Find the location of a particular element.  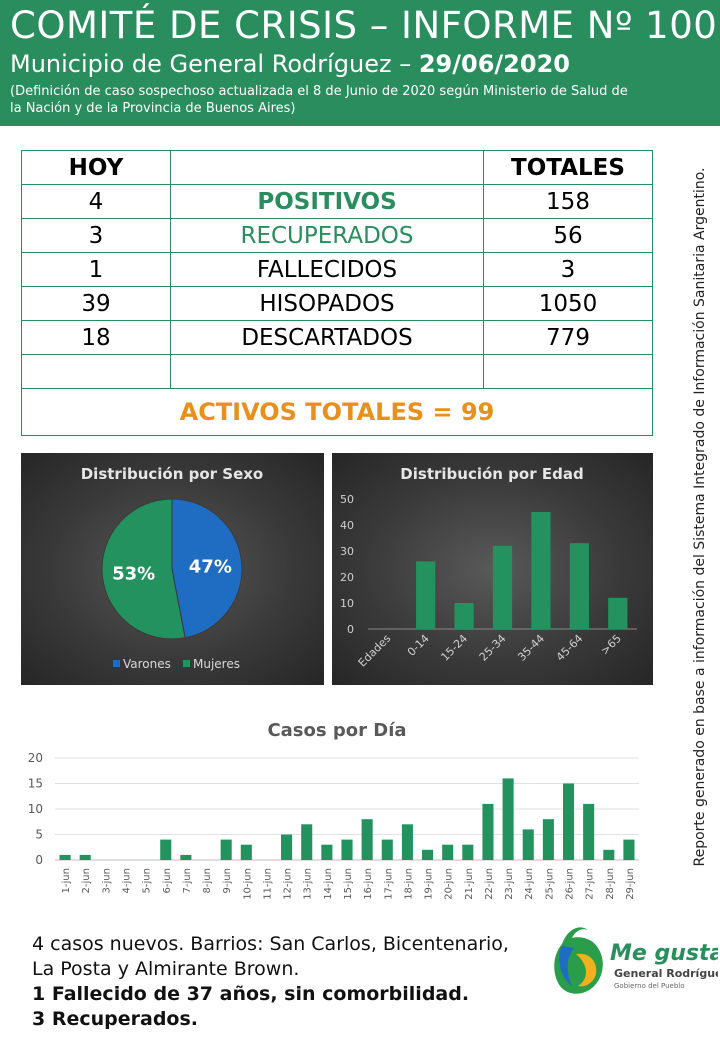

municipality-label: Municipio de General Rodríguez – is located at coordinates (214, 64).